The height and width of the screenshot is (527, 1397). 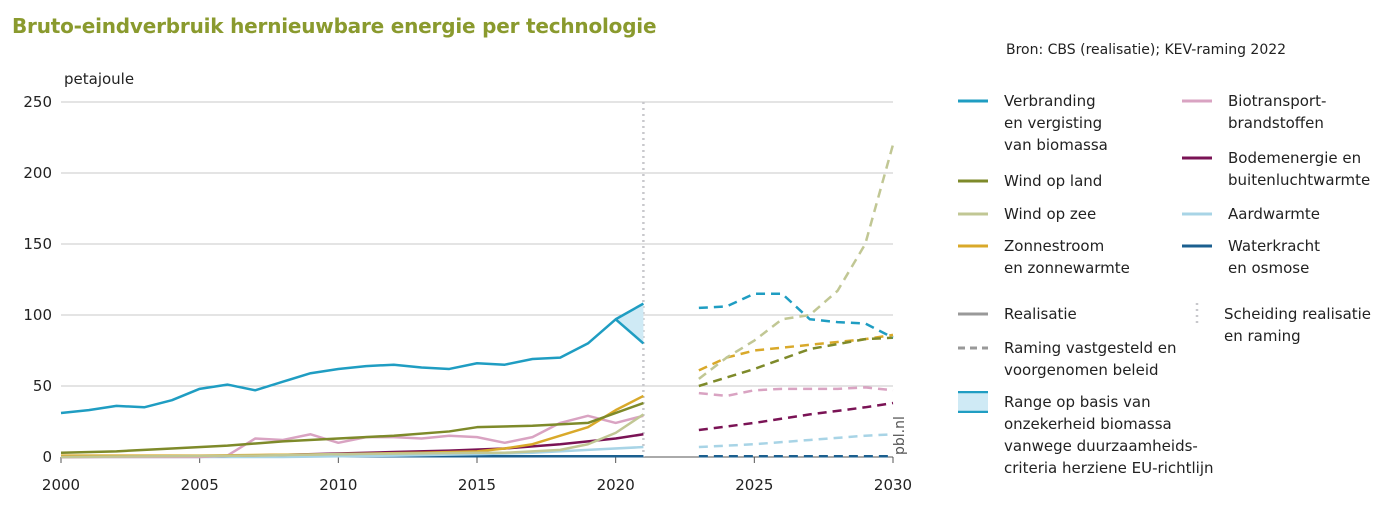 I want to click on legend-label: Waterkracht en osmose, so click(x=1274, y=257).